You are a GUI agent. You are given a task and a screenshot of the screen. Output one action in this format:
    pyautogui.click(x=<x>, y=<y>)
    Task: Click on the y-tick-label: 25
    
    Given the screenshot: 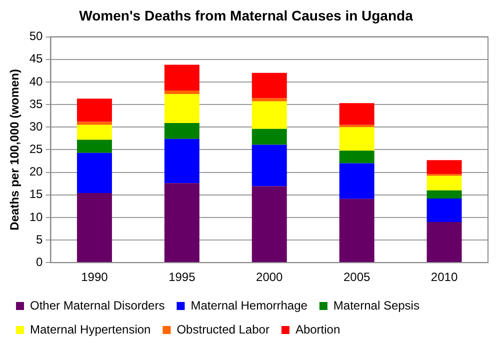 What is the action you would take?
    pyautogui.click(x=36, y=149)
    